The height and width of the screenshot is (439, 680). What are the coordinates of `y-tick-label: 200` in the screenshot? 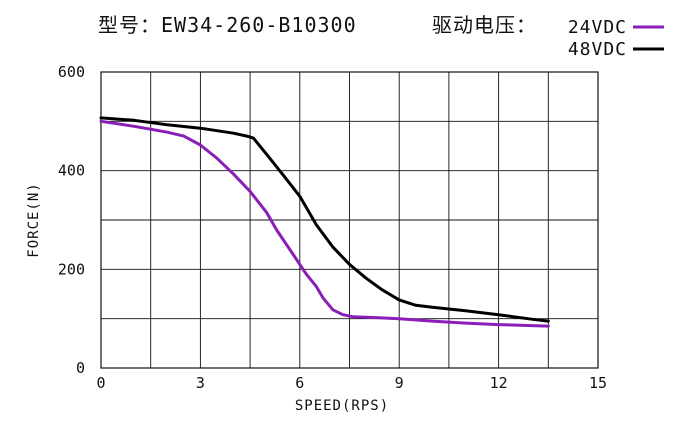 It's located at (71, 269).